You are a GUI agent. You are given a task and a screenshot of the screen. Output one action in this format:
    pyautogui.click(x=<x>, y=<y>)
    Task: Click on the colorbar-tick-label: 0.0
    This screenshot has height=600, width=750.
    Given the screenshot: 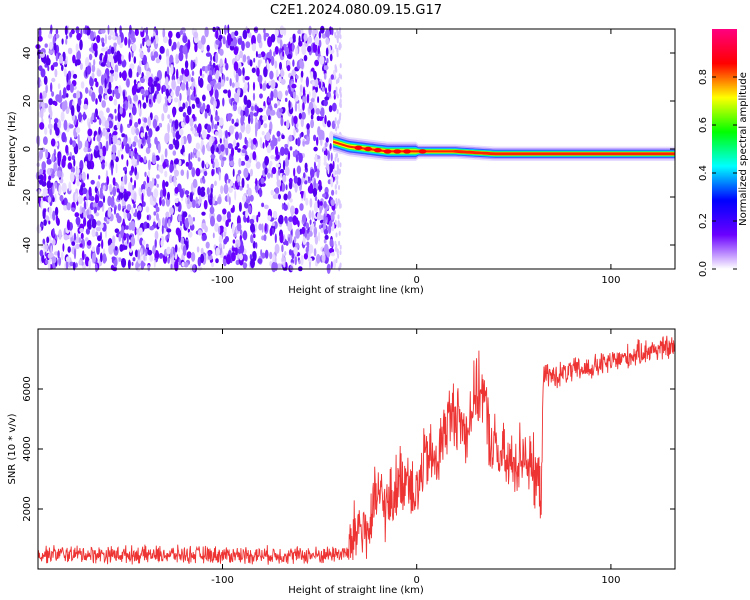 What is the action you would take?
    pyautogui.click(x=703, y=269)
    